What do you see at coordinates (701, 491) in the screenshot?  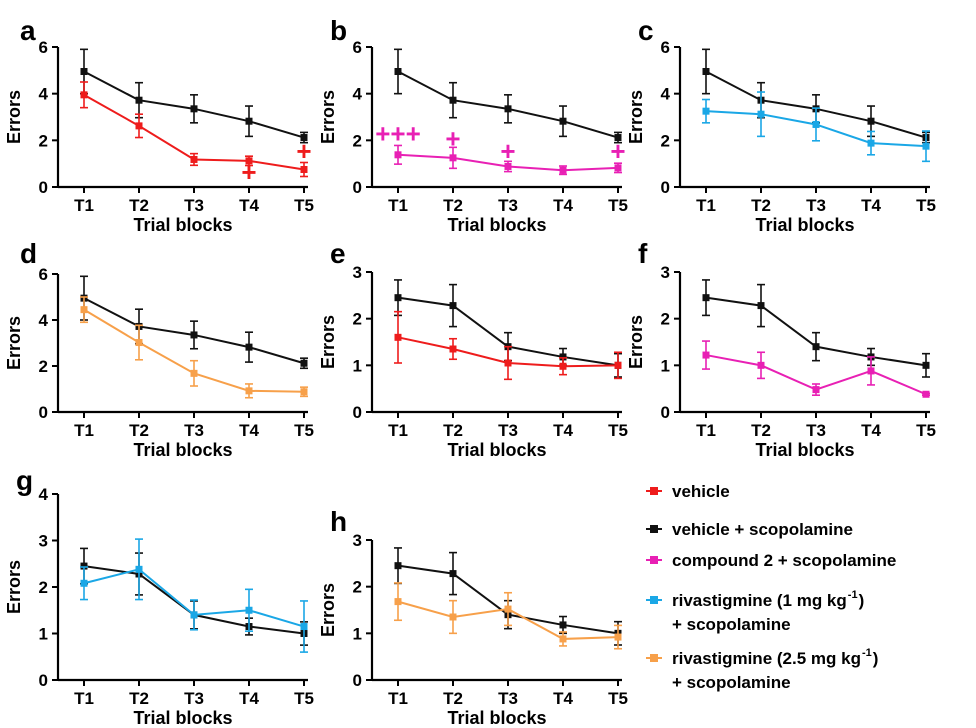 I see `legend-label: vehicle` at bounding box center [701, 491].